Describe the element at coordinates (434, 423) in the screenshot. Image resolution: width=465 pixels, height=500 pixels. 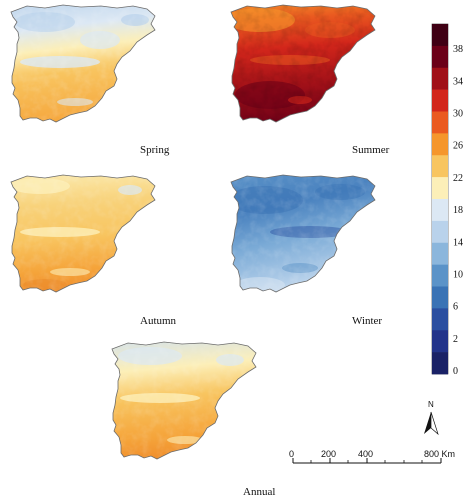
I see `north-arrow-right-half` at that location.